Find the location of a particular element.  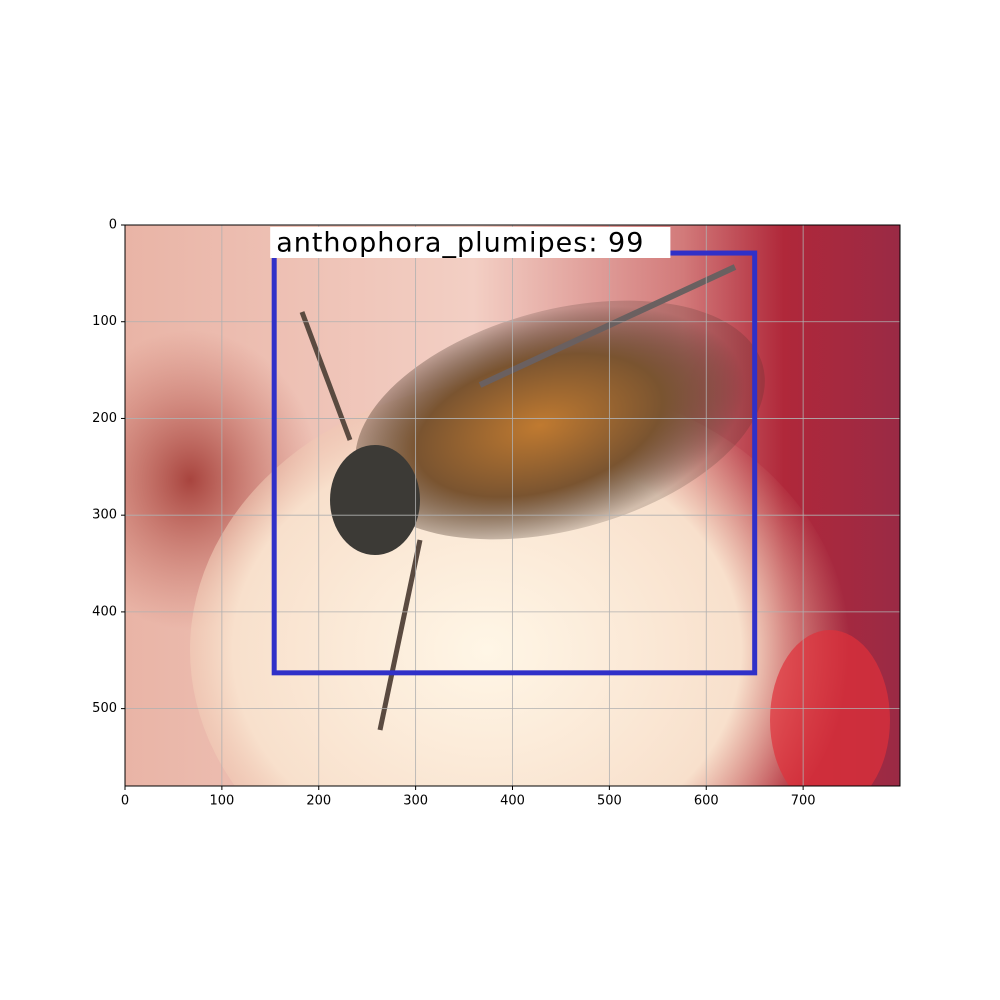

y-tick-label: 300 is located at coordinates (104, 515).